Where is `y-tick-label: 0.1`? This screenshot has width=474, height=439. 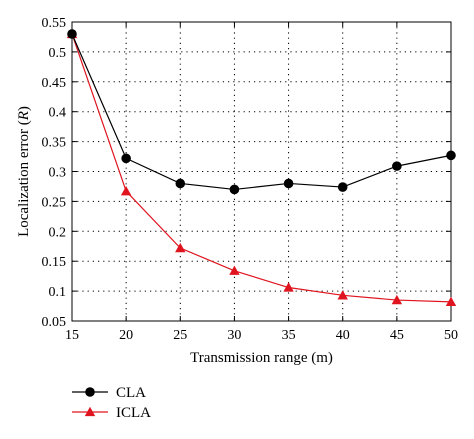 y-tick-label: 0.1 is located at coordinates (58, 292).